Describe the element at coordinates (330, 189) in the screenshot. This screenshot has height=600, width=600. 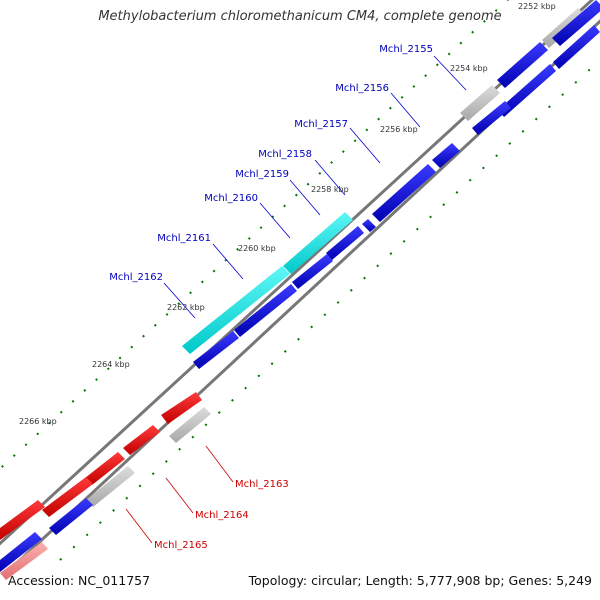
I see `ruler-label: 2258 kbp` at that location.